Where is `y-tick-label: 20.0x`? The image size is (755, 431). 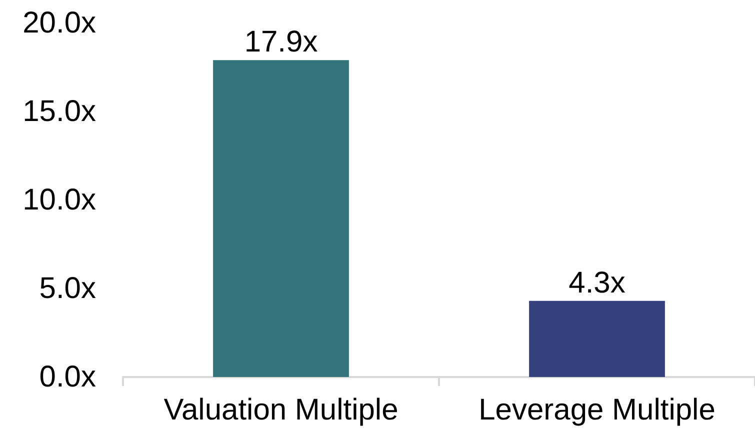
y-tick-label: 20.0x is located at coordinates (59, 23).